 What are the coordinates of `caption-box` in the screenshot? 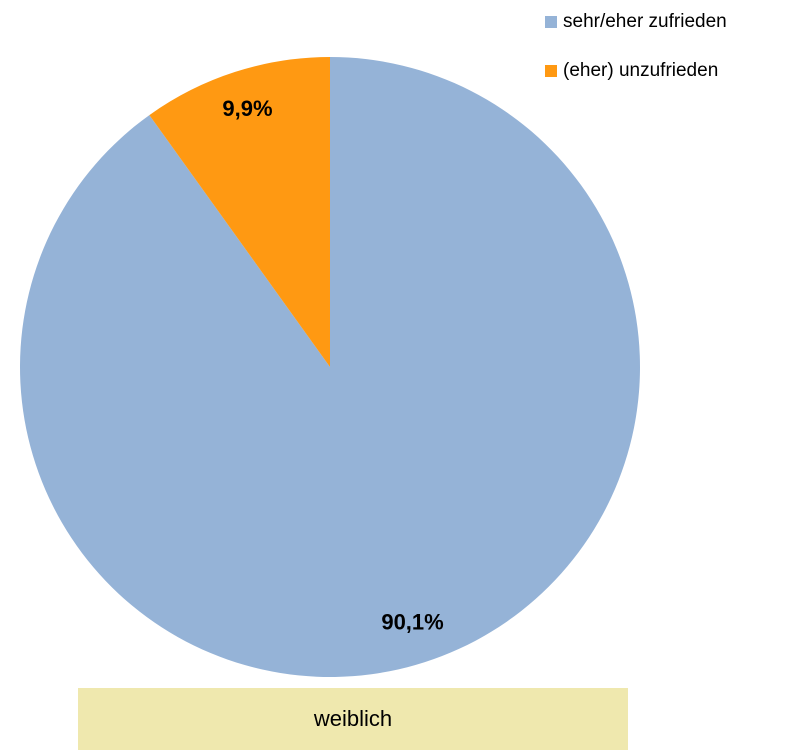 It's located at (353, 719).